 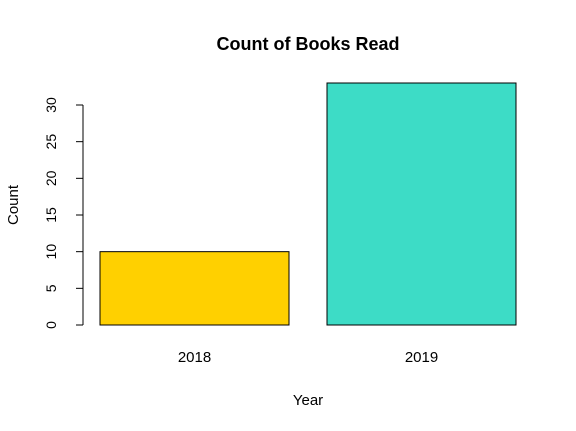 What do you see at coordinates (308, 44) in the screenshot?
I see `chart-title: Count of Books Read` at bounding box center [308, 44].